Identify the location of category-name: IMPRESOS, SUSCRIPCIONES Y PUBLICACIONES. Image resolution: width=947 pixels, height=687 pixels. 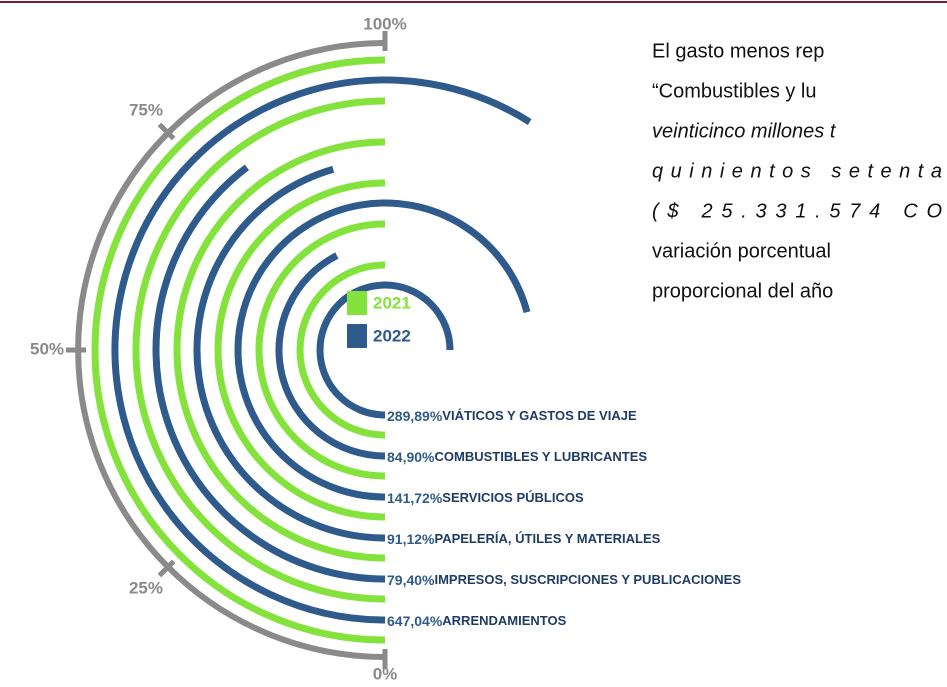
(587, 579).